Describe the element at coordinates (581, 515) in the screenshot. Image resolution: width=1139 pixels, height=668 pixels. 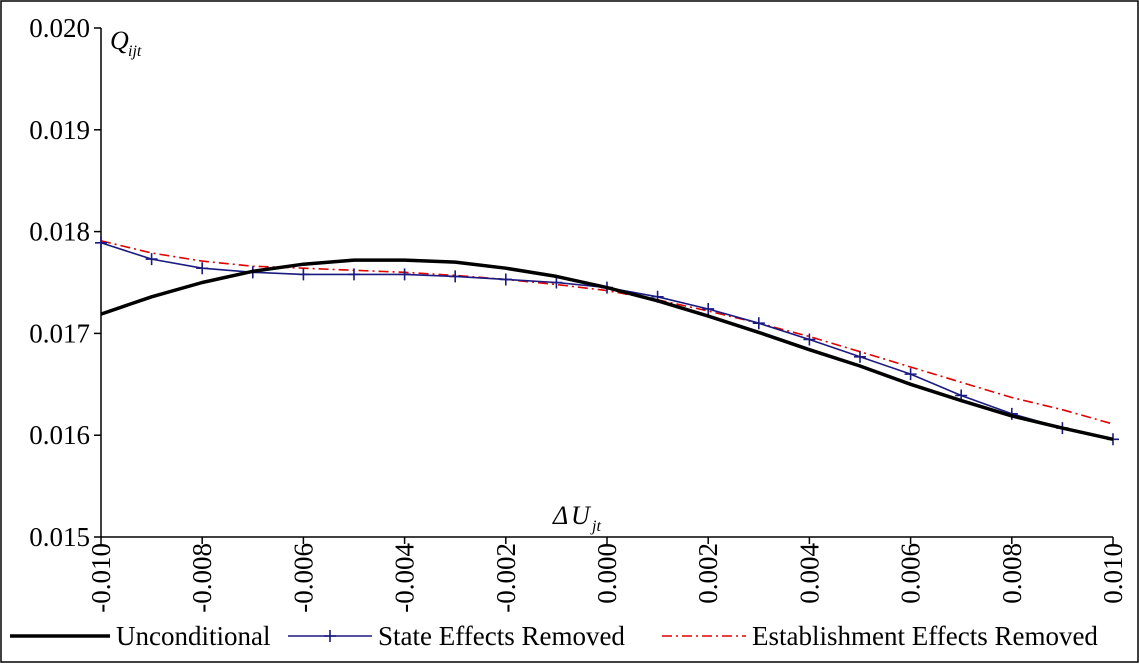
I see `x-axis-title: U` at that location.